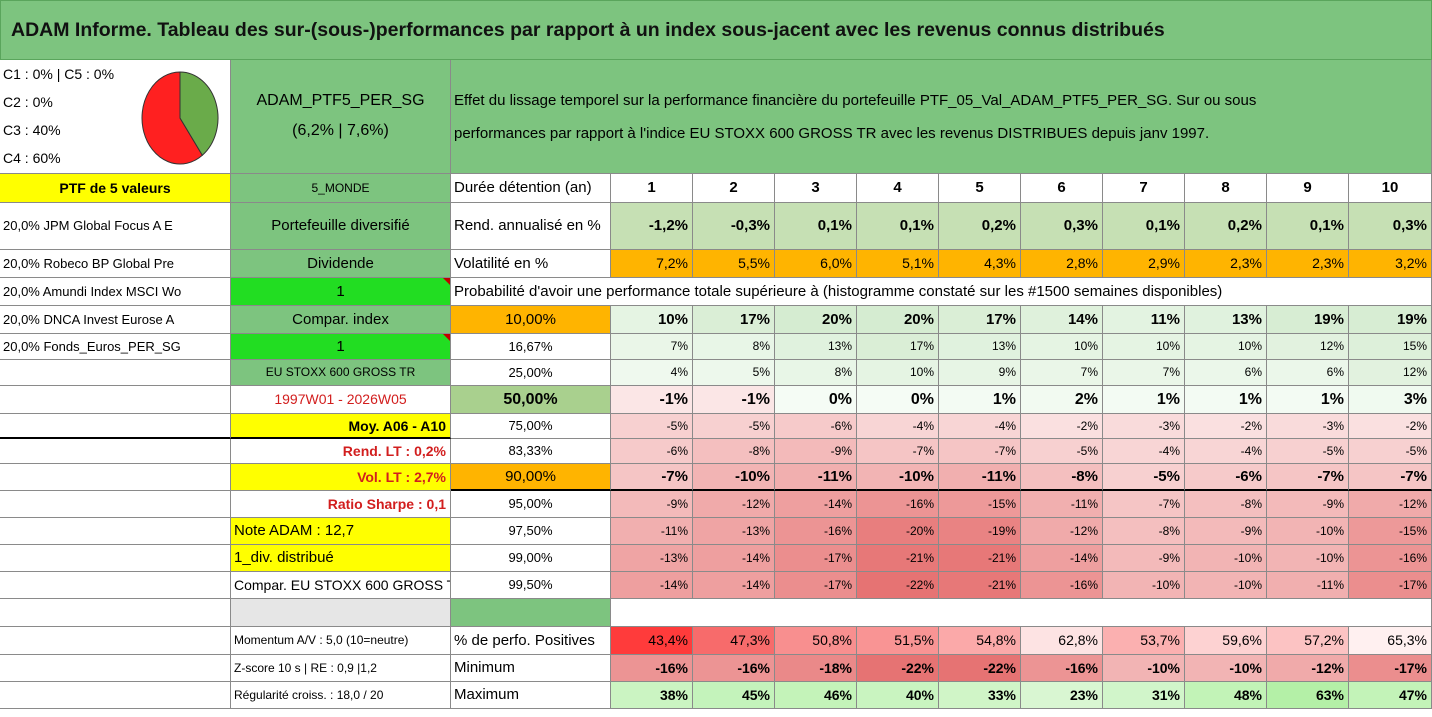 The width and height of the screenshot is (1432, 717). I want to click on quantile-value: -17%, so click(816, 585).